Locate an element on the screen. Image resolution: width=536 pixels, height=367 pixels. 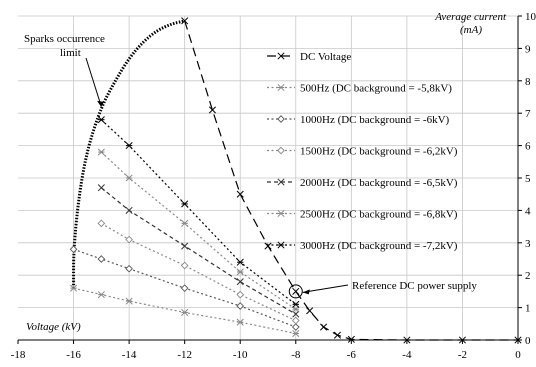
y-axis-title-line: Average current is located at coordinates (470, 17).